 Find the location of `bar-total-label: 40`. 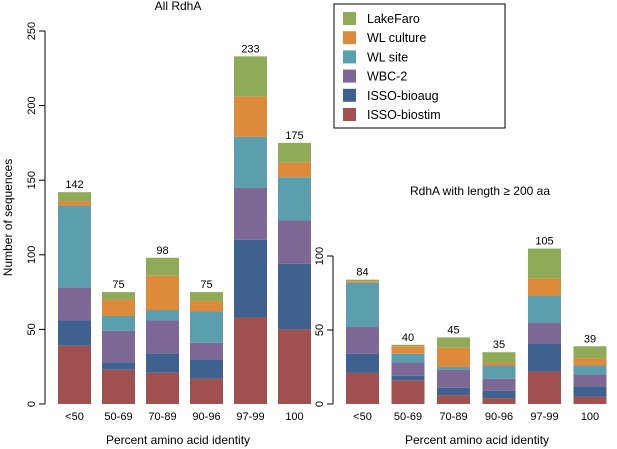

bar-total-label: 40 is located at coordinates (408, 338).